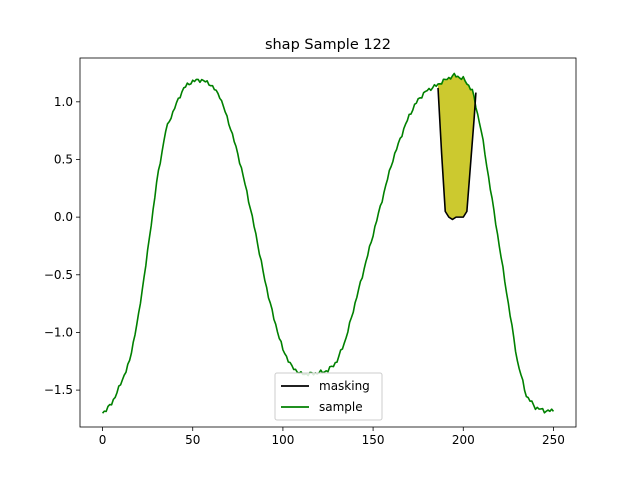 The width and height of the screenshot is (640, 480). What do you see at coordinates (58, 275) in the screenshot?
I see `y-tick-label: −0.5` at bounding box center [58, 275].